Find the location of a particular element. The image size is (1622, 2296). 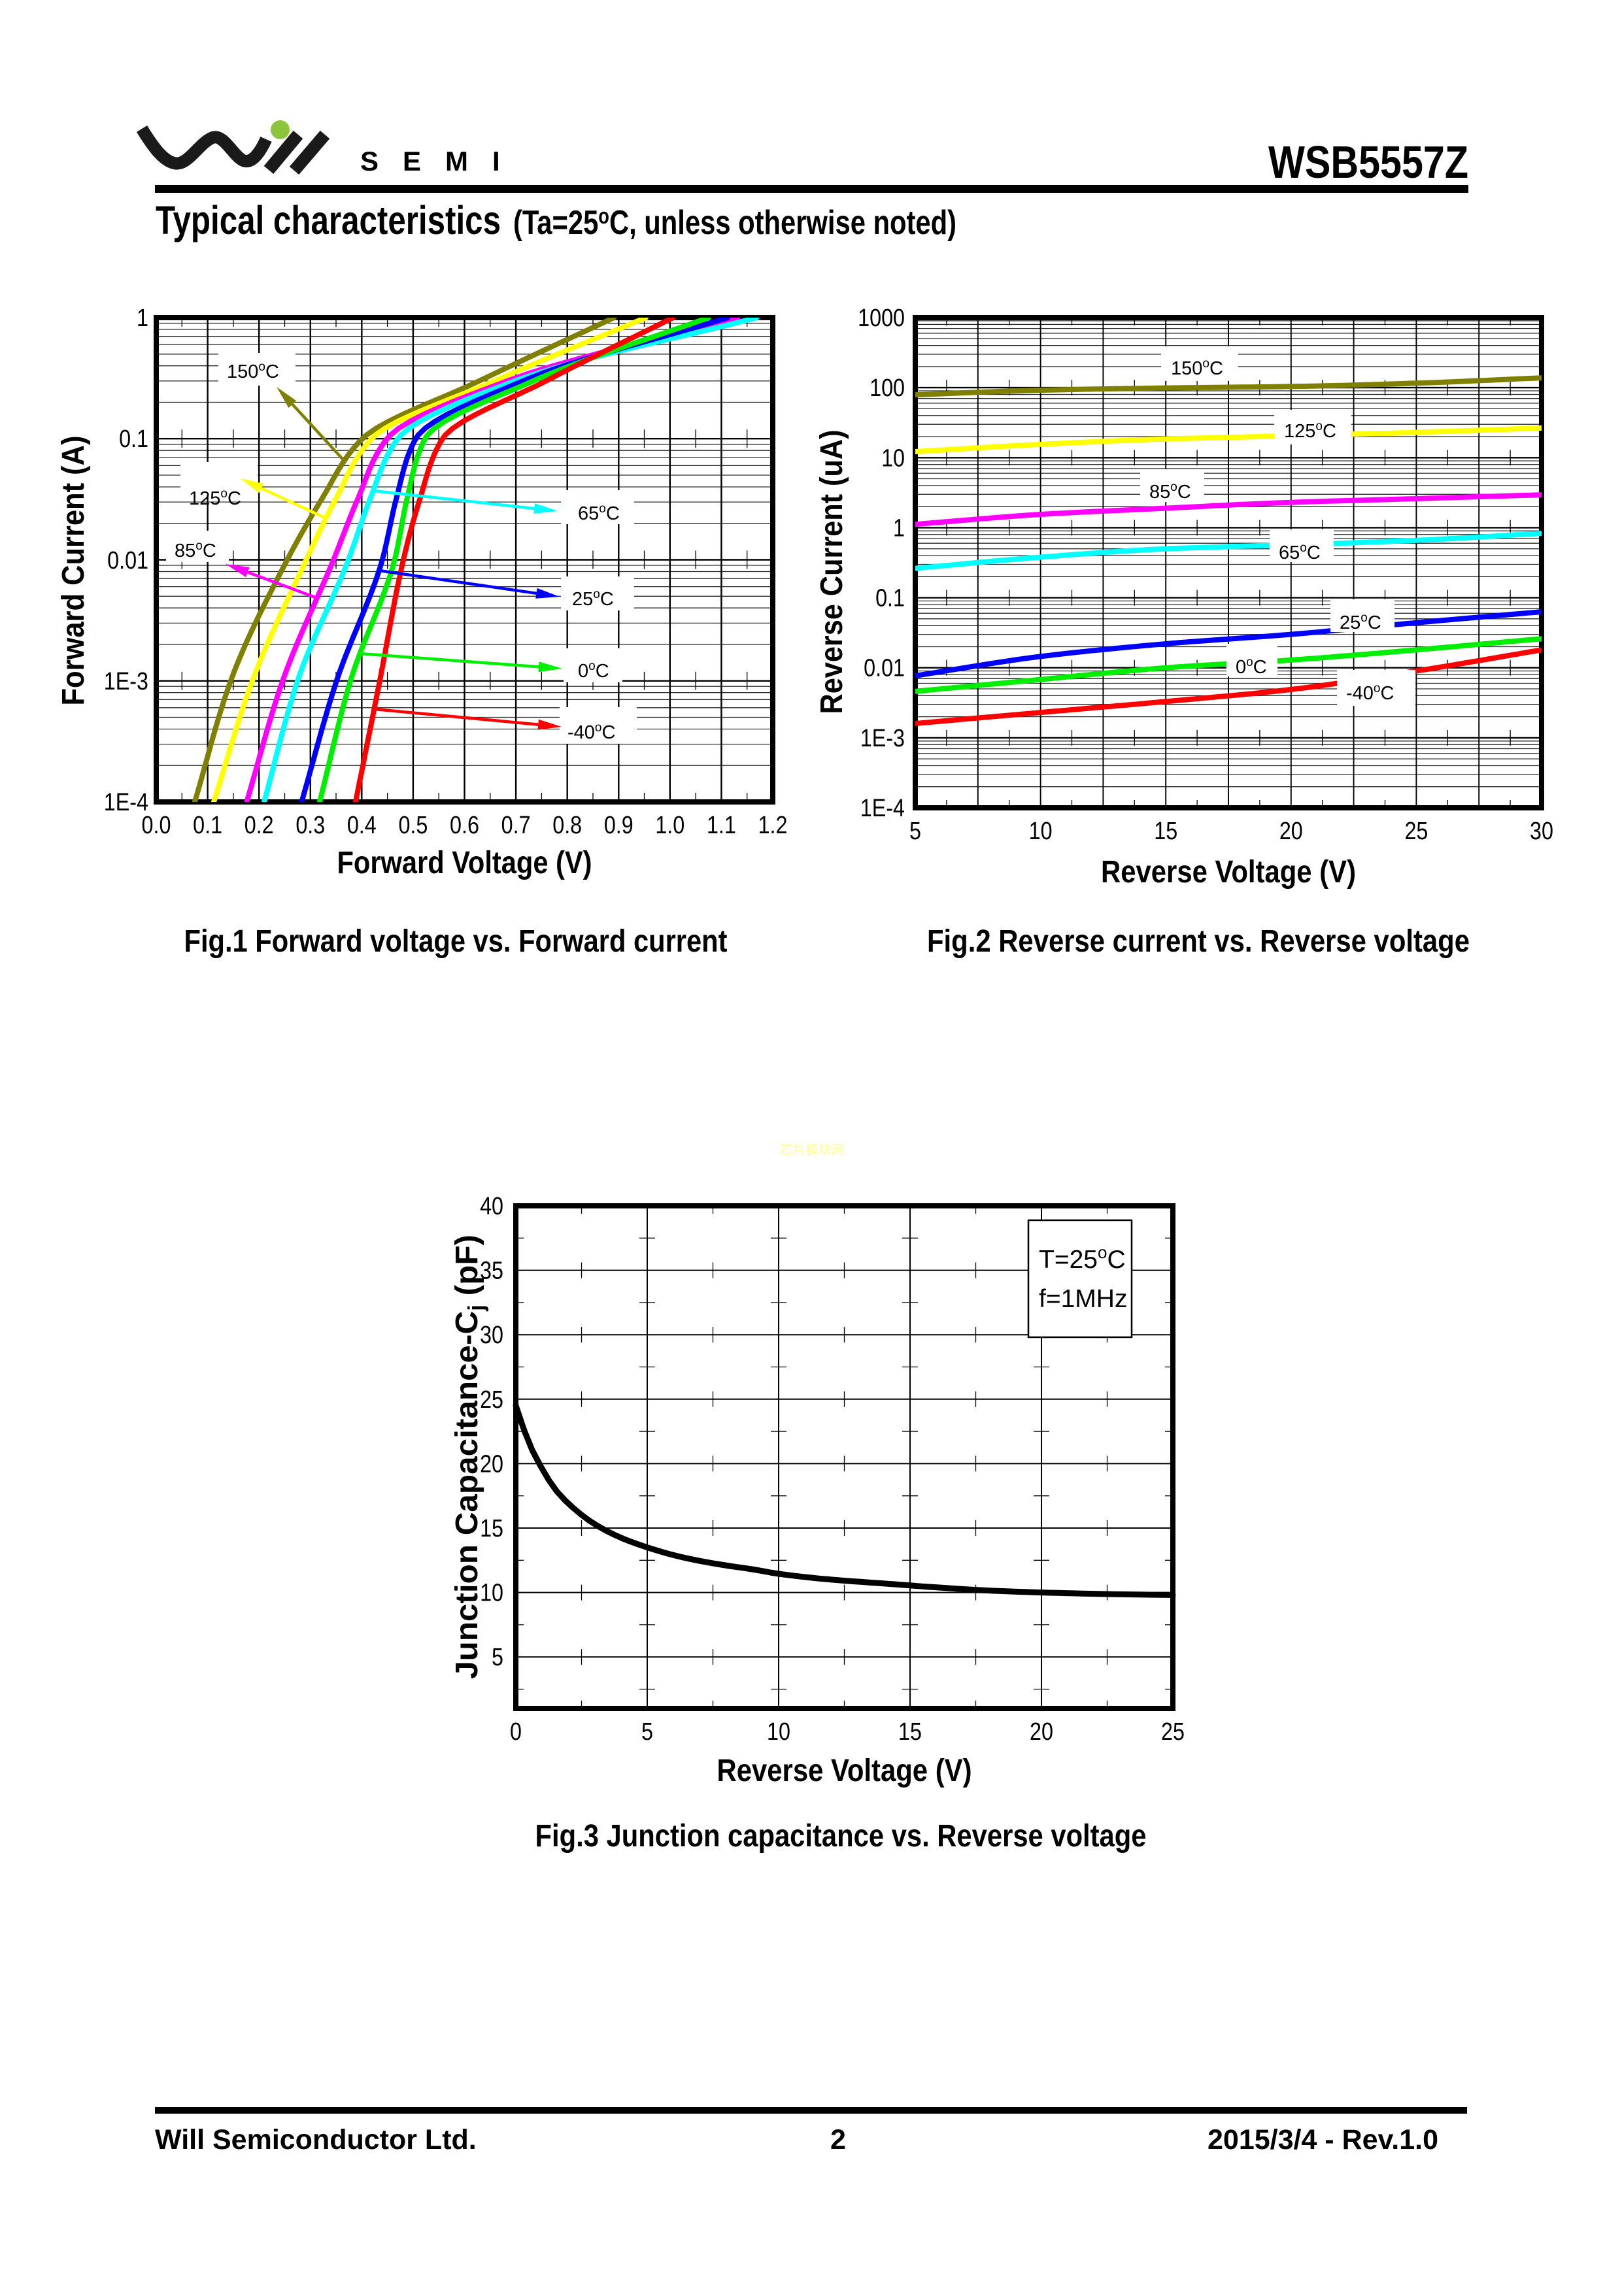

svg-text: 2 is located at coordinates (838, 2139).